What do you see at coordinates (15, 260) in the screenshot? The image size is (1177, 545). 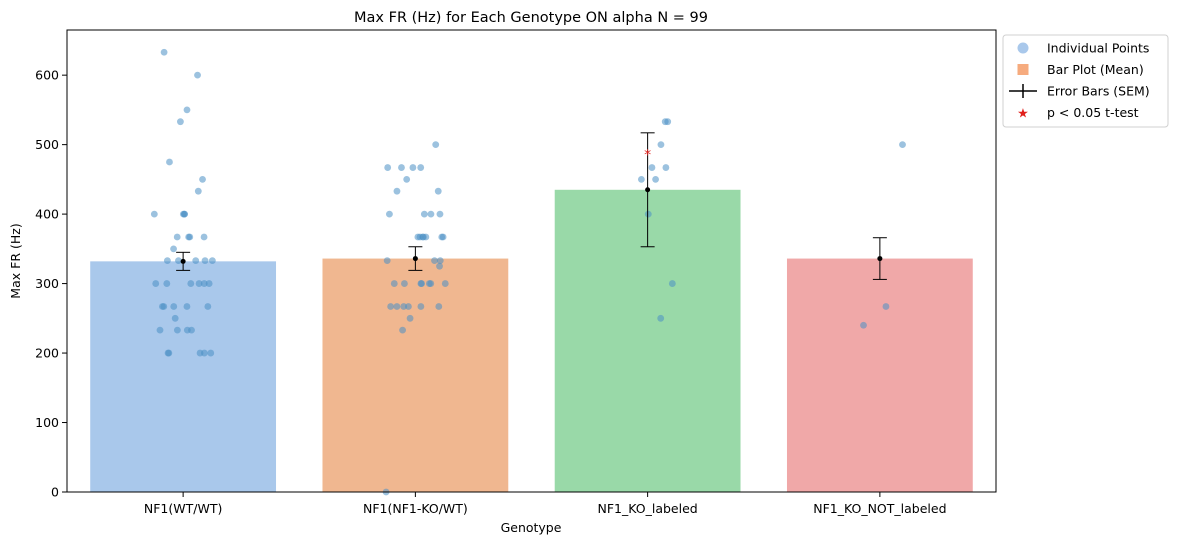 I see `y-axis-label: Max FR (Hz)` at bounding box center [15, 260].